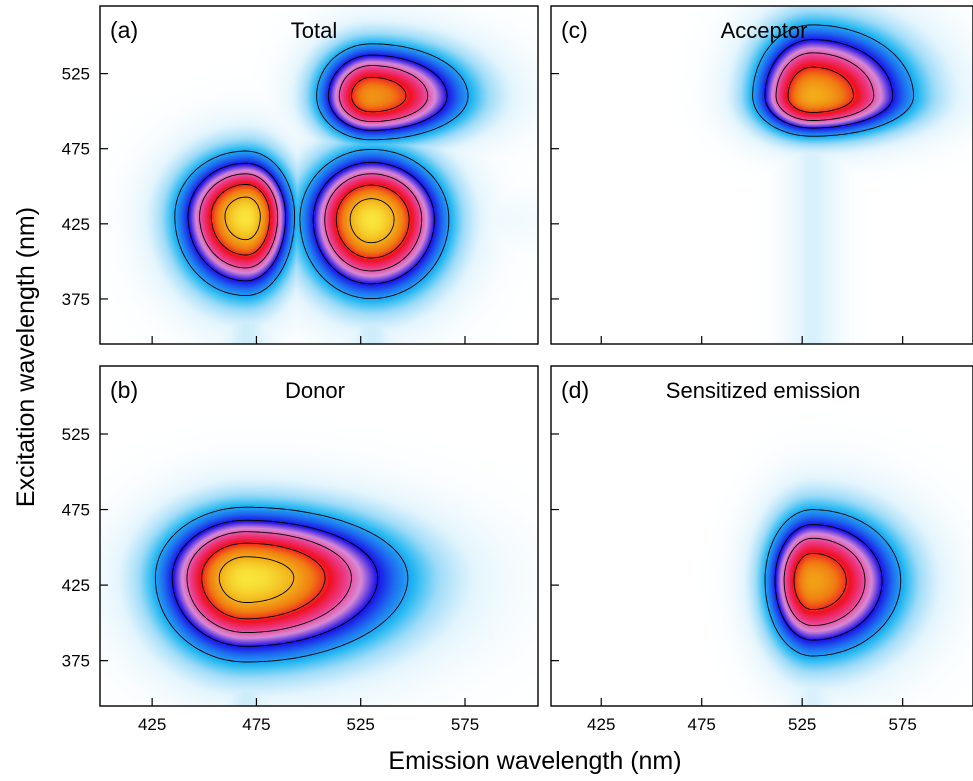 Image resolution: width=973 pixels, height=781 pixels. What do you see at coordinates (124, 390) in the screenshot?
I see `panel-label-b: (b)` at bounding box center [124, 390].